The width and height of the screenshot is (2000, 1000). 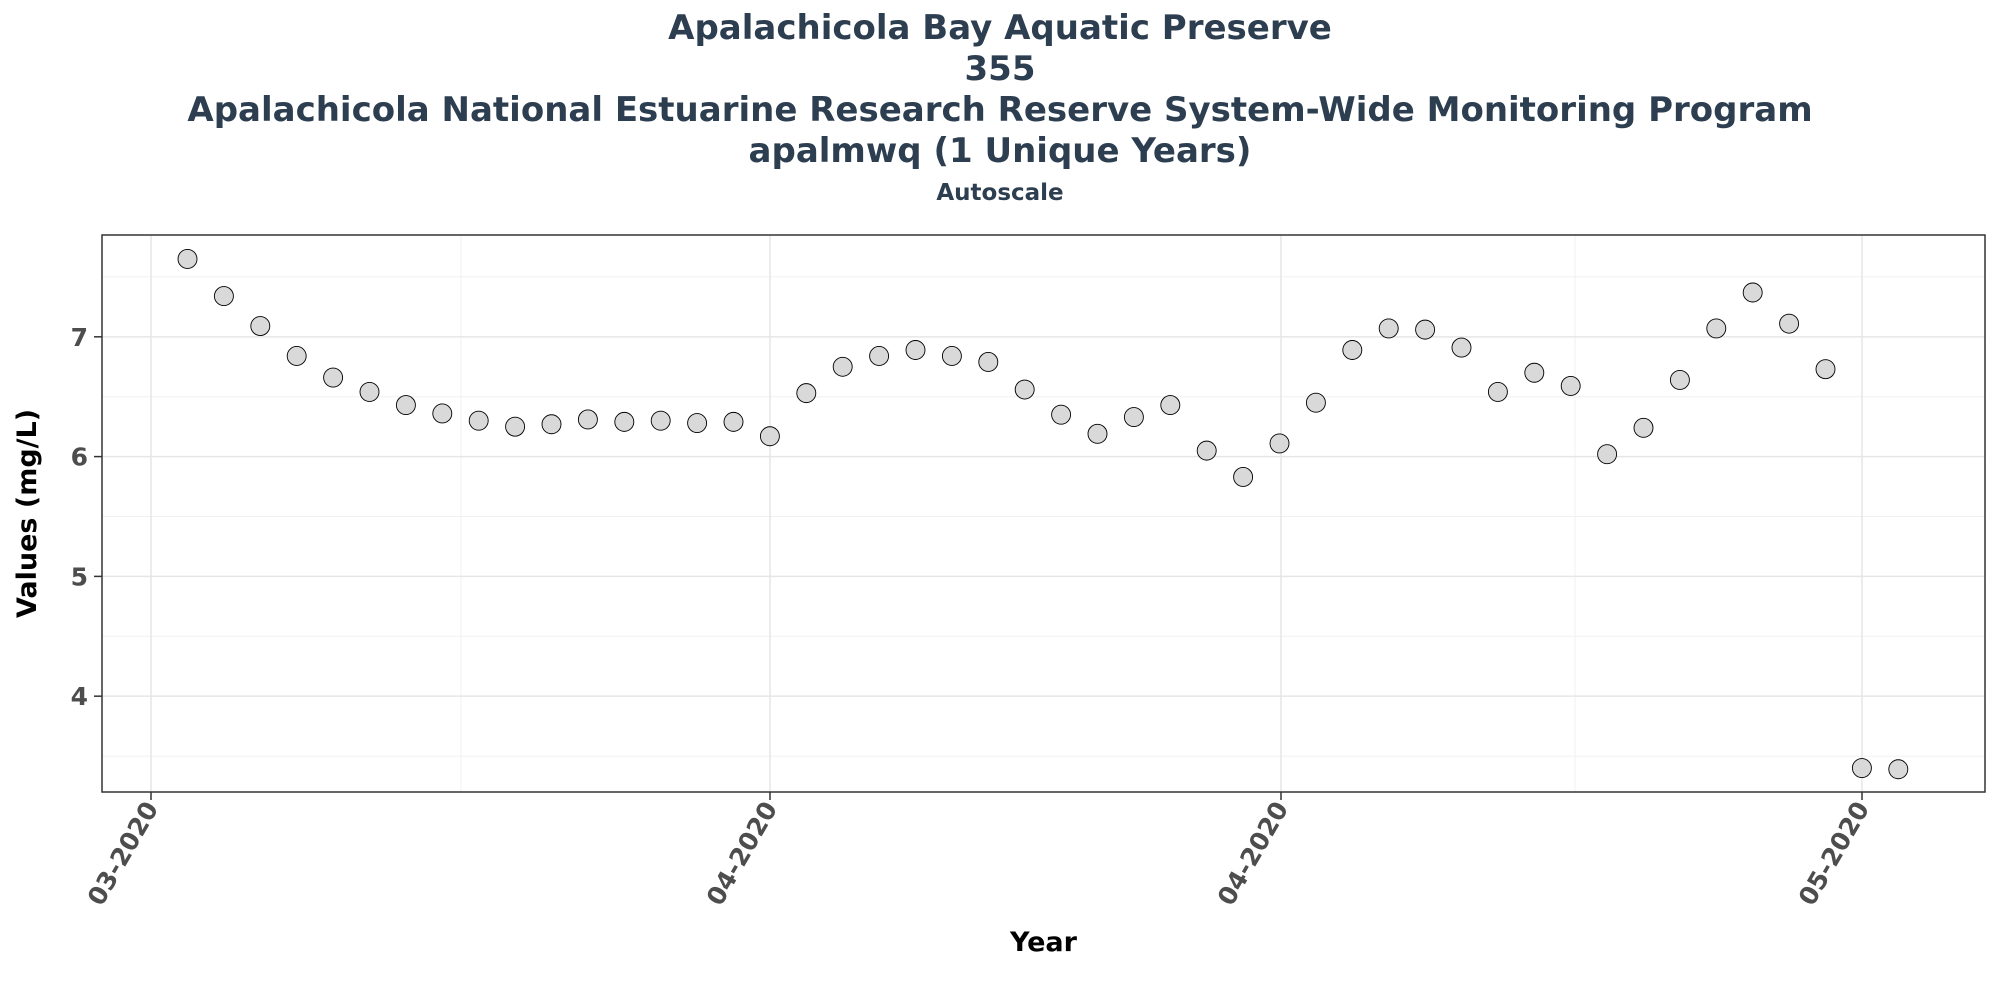 I want to click on y-tick-label: 4, so click(x=79, y=696).